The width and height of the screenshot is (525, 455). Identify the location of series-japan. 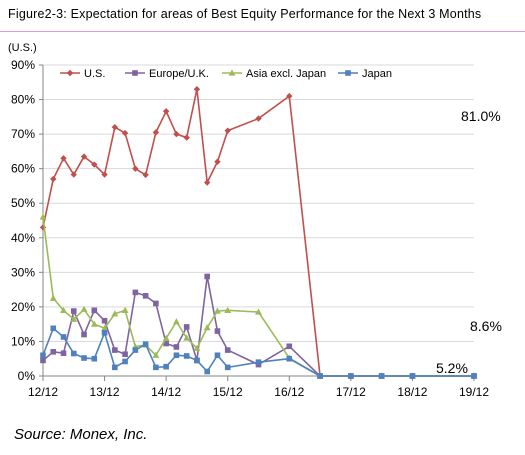
(258, 352).